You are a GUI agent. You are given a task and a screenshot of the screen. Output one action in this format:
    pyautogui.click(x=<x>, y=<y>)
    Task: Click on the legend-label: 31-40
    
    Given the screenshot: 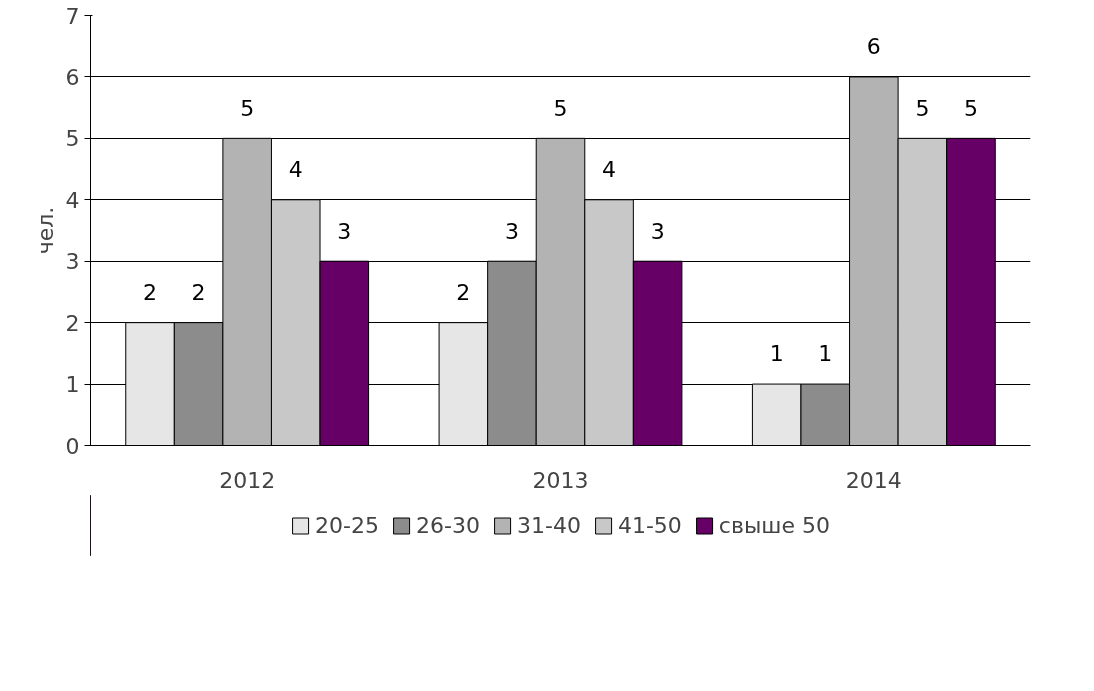 What is the action you would take?
    pyautogui.click(x=548, y=525)
    